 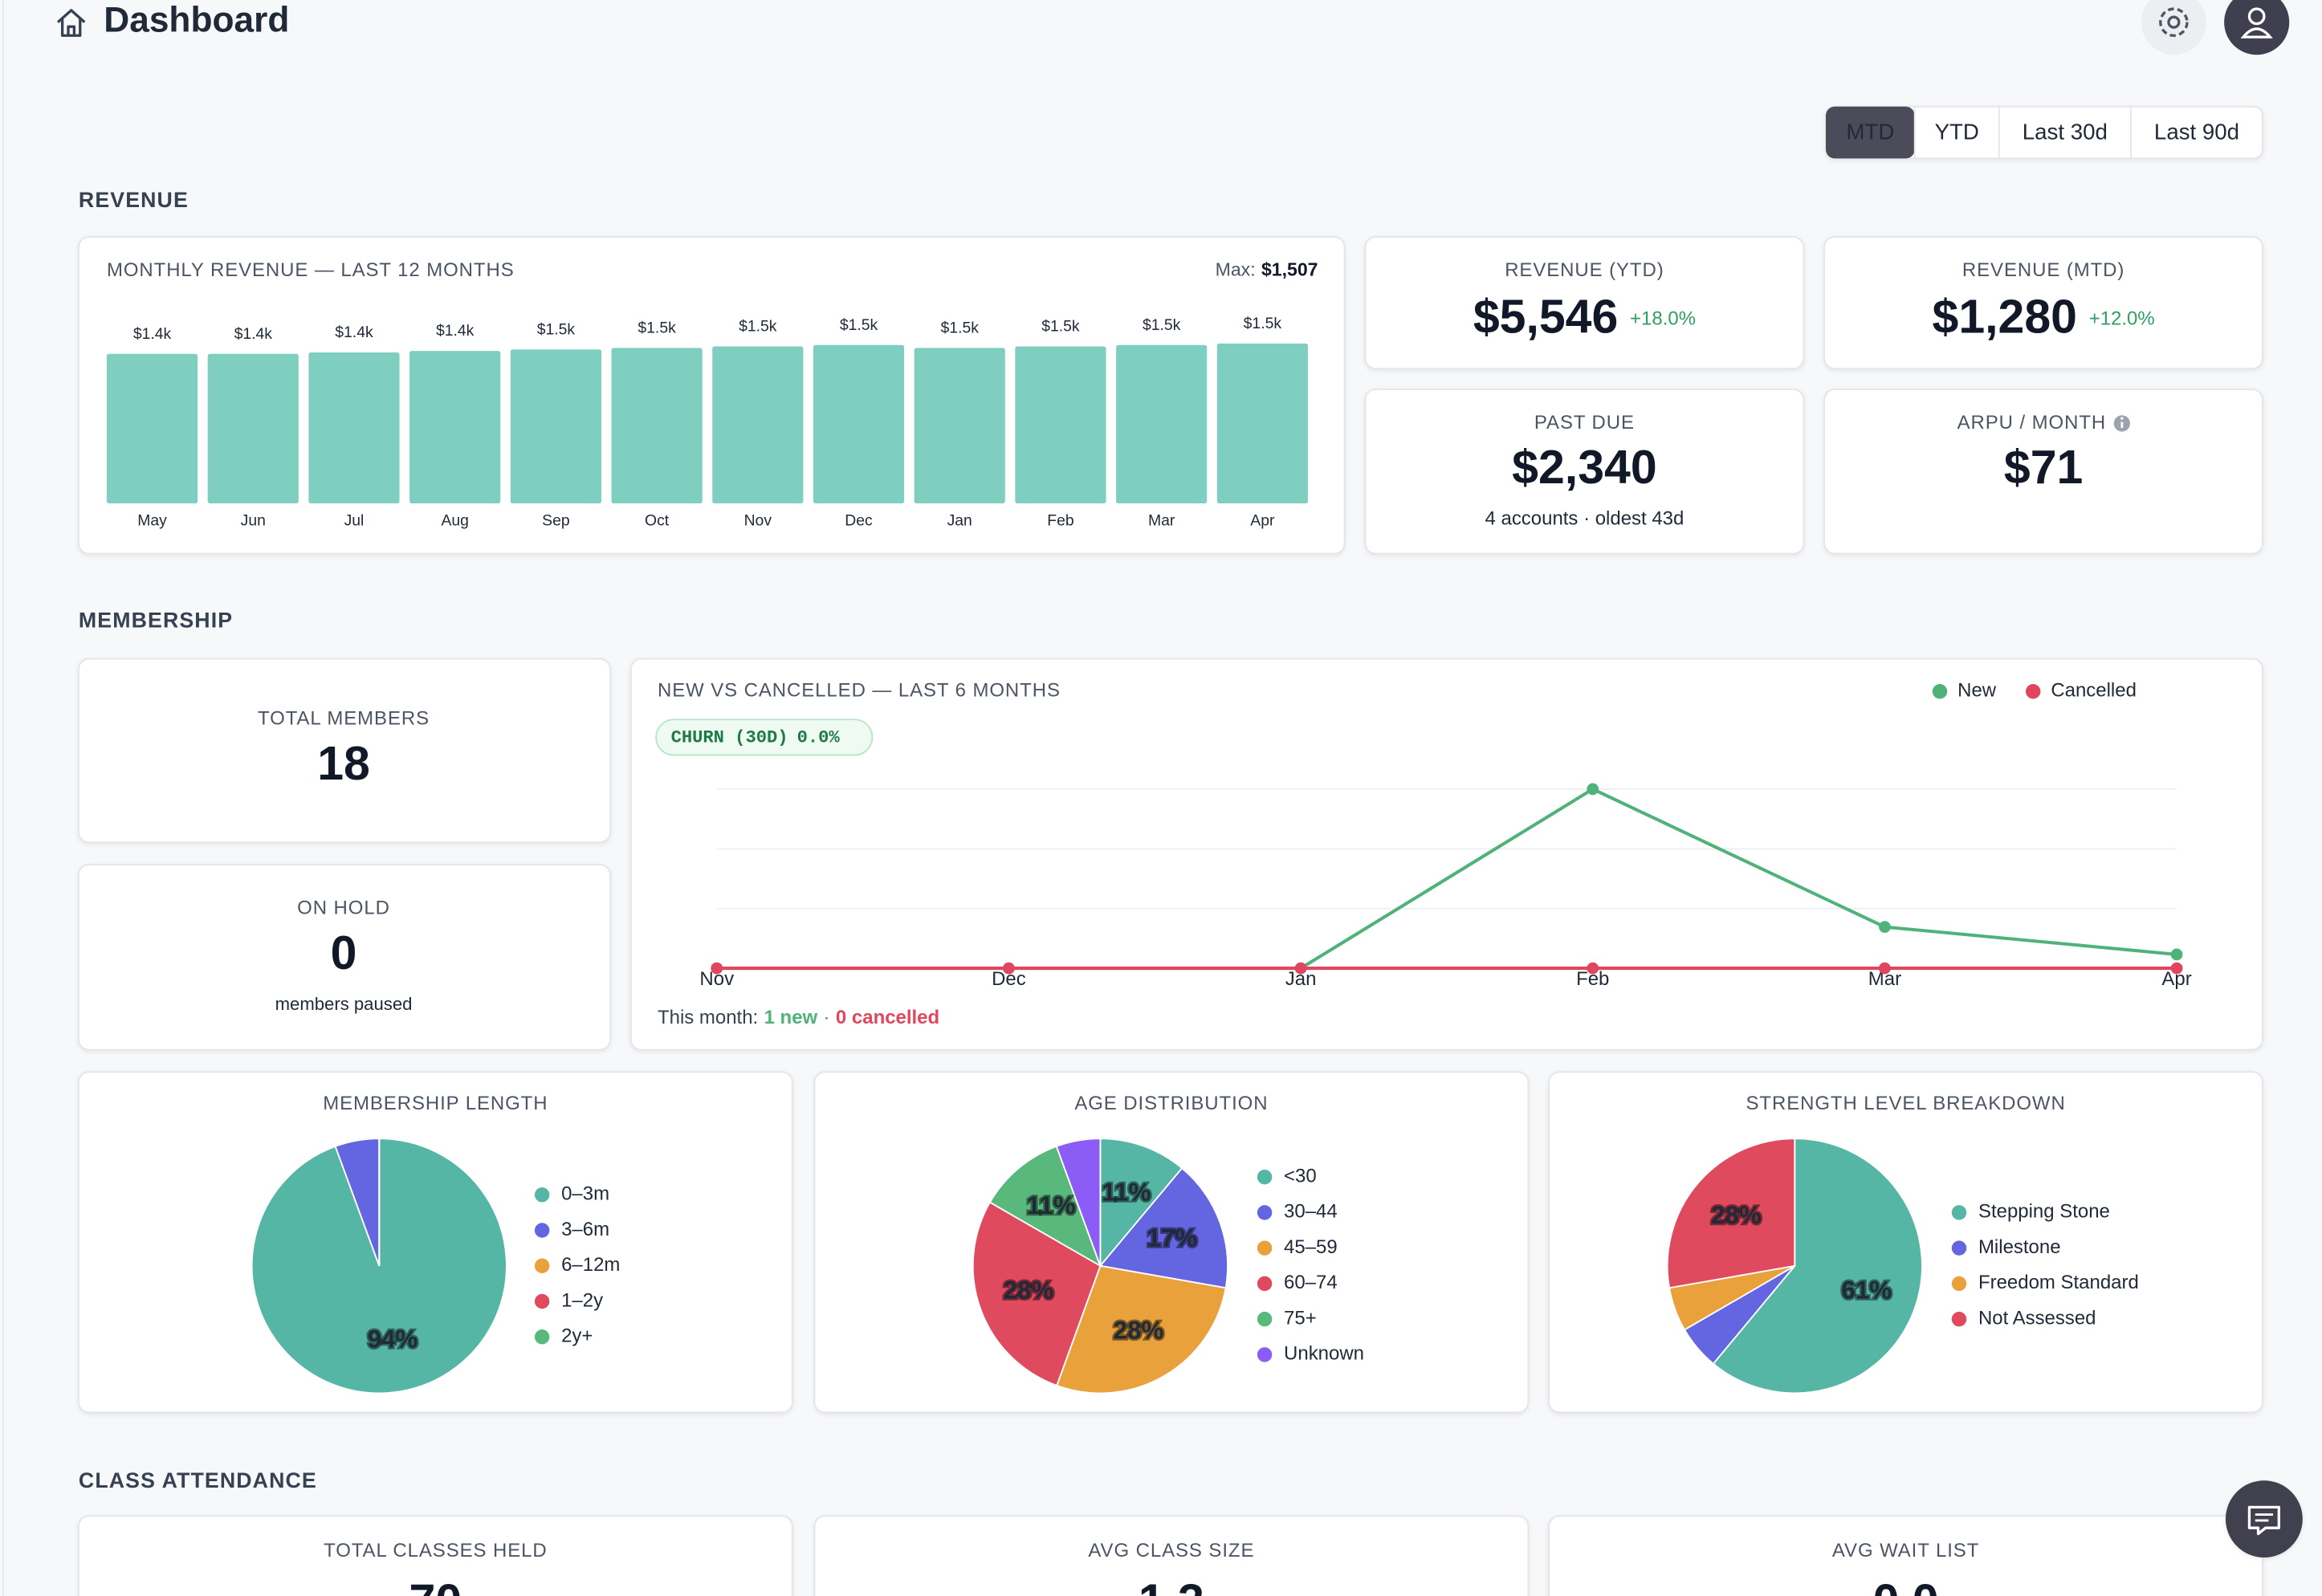 I want to click on chart-title: AGE DISTRIBUTION, so click(x=1171, y=1104).